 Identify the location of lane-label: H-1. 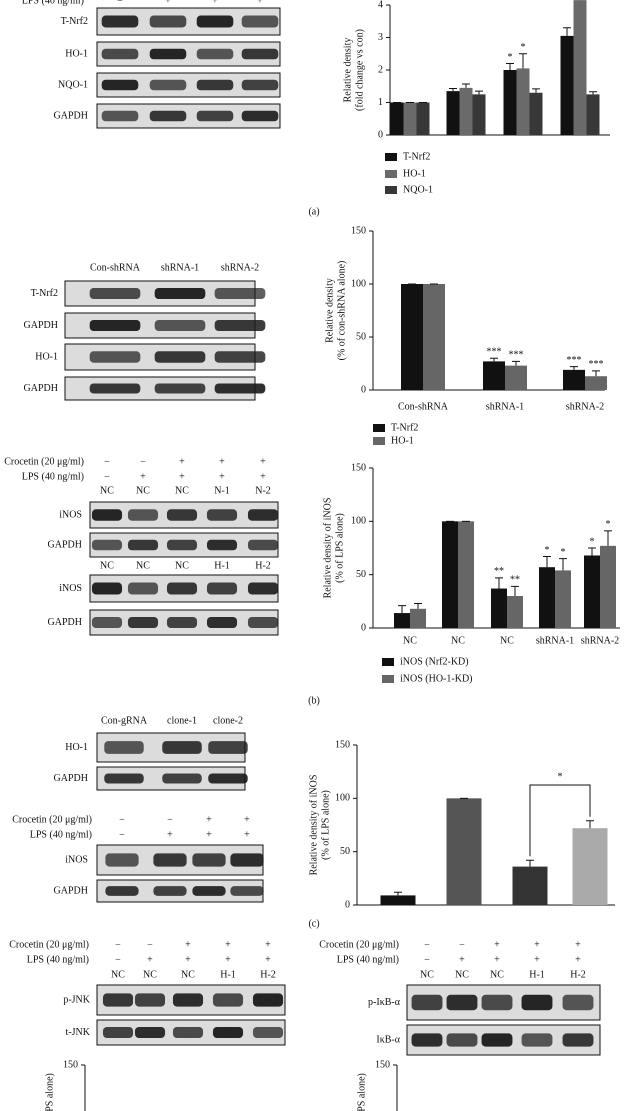
(537, 974).